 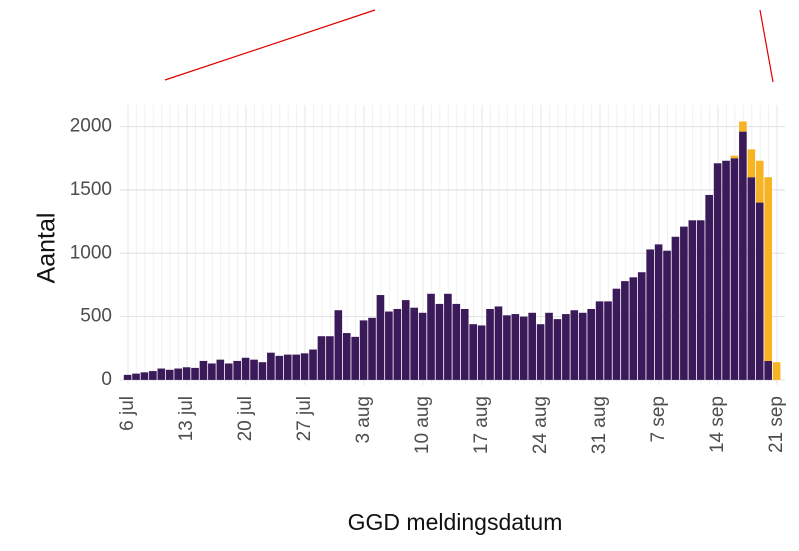 I want to click on y-tick-label: 1000, so click(x=91, y=252).